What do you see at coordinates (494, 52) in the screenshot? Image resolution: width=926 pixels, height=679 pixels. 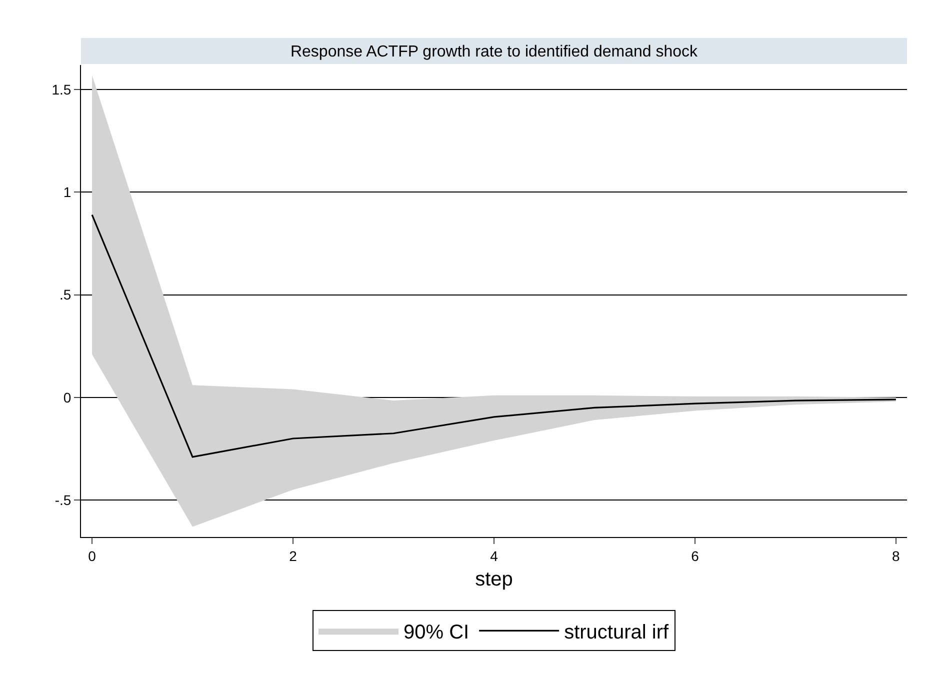 I see `chart-title: Response ACTFP growth rate to identified demand shock` at bounding box center [494, 52].